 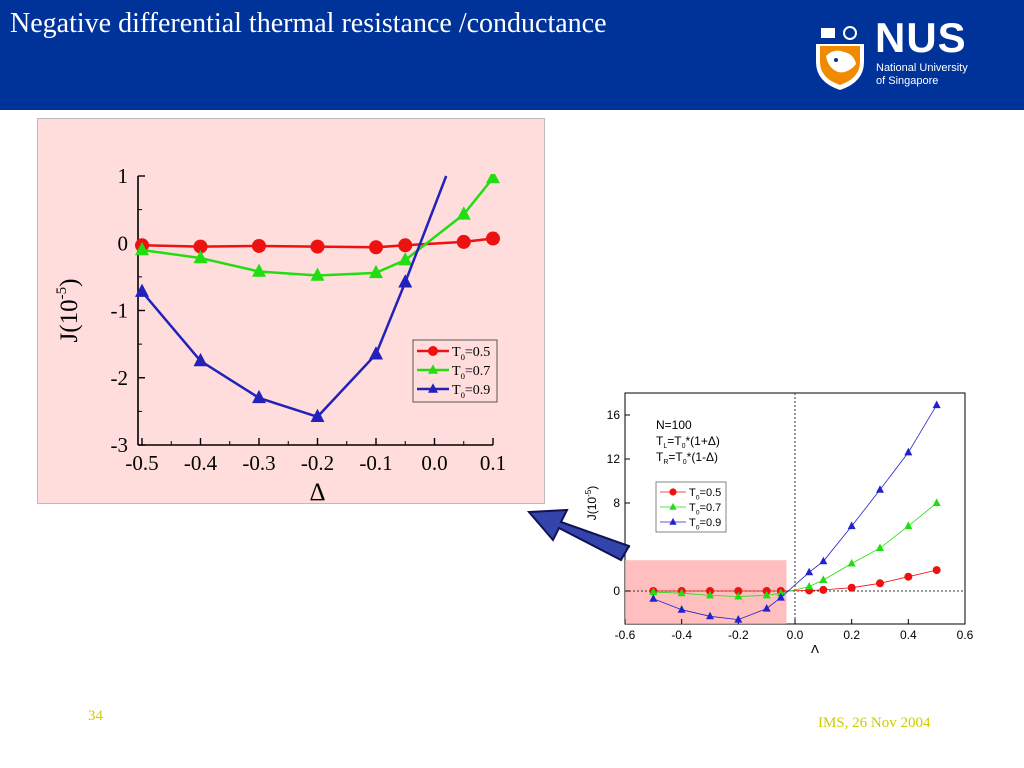 I want to click on full-legend-label: T0=0.9, so click(x=705, y=524).